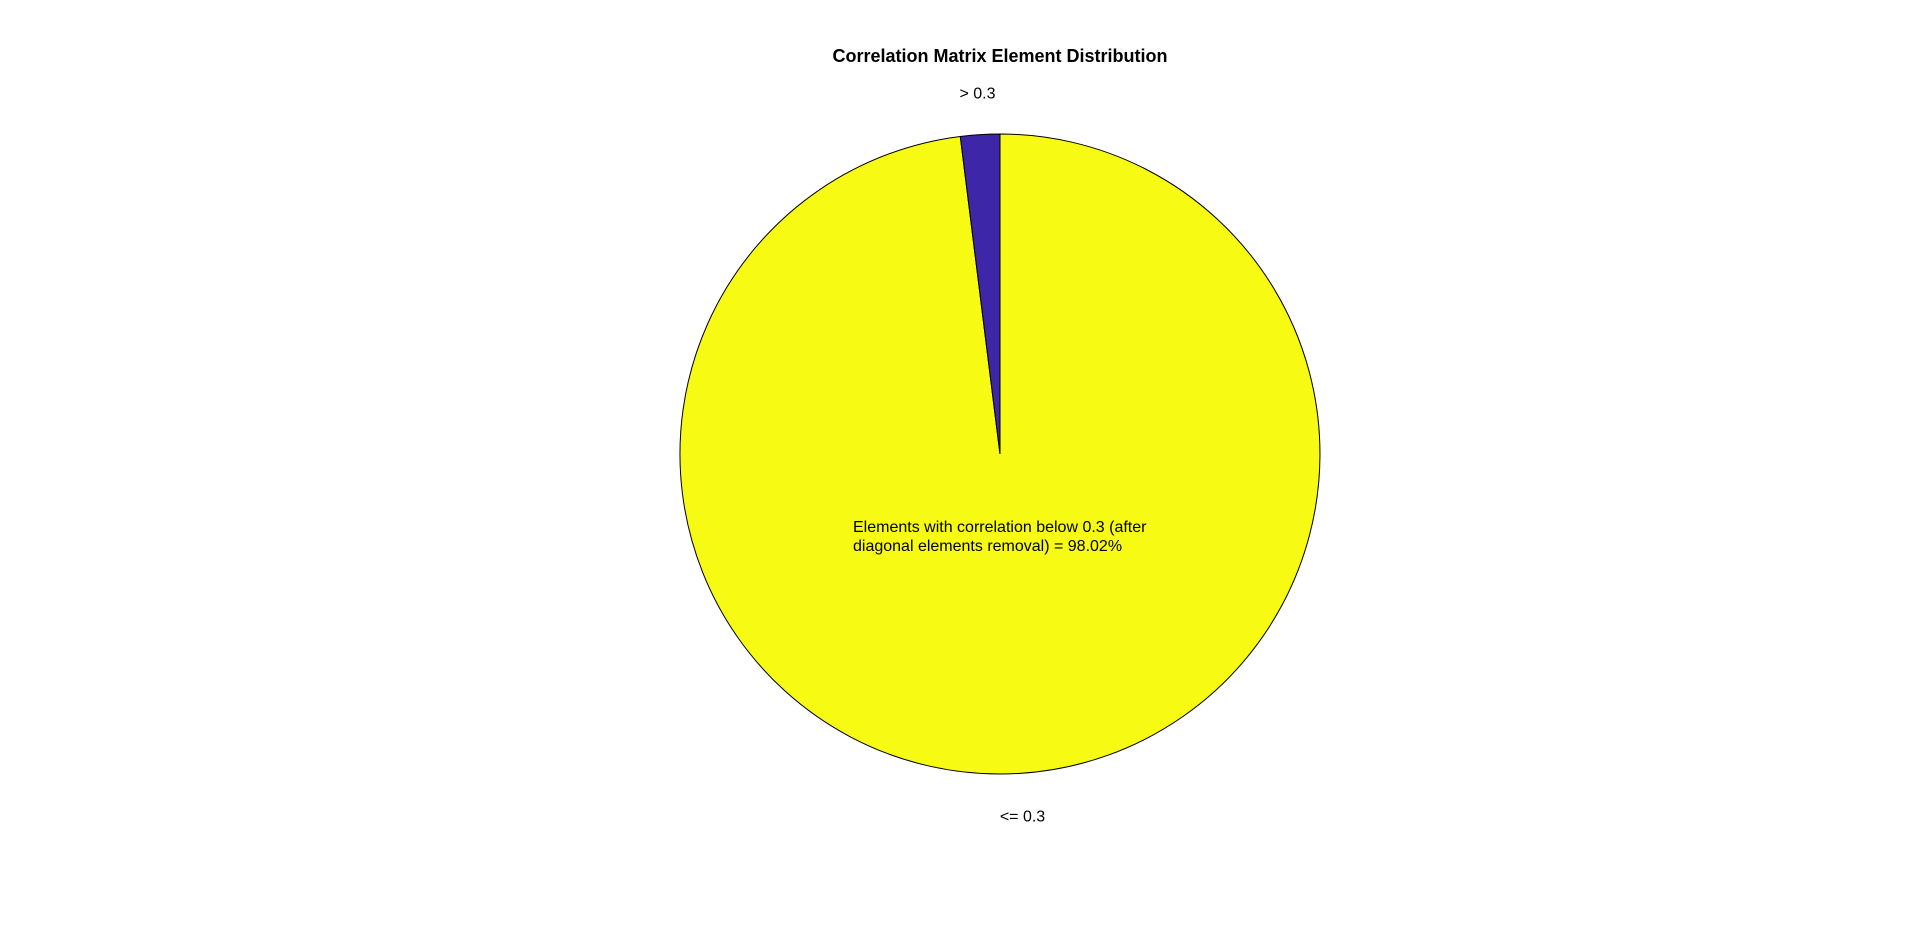 Image resolution: width=1920 pixels, height=936 pixels. I want to click on pie-slice-labels: <= 0.3 > 0.3, so click(1002, 456).